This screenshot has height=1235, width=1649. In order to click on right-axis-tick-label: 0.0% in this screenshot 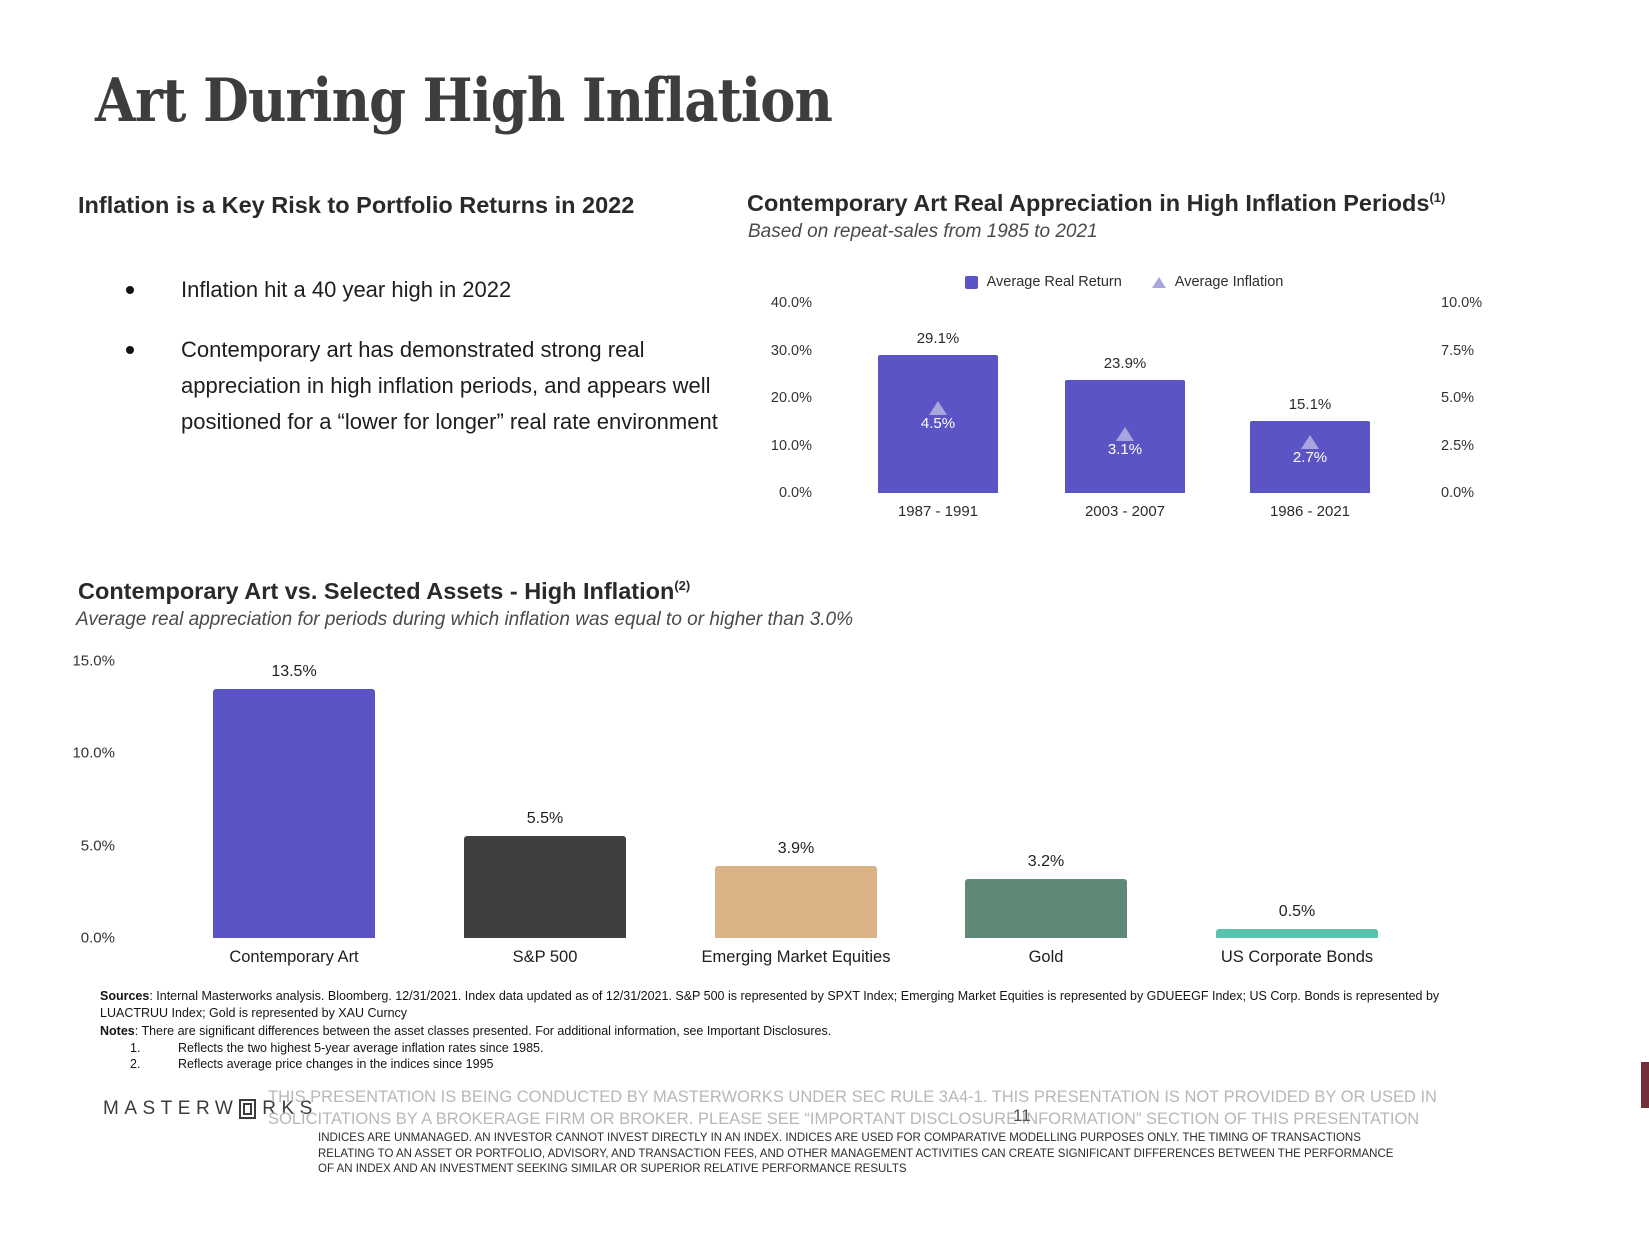, I will do `click(1458, 493)`.